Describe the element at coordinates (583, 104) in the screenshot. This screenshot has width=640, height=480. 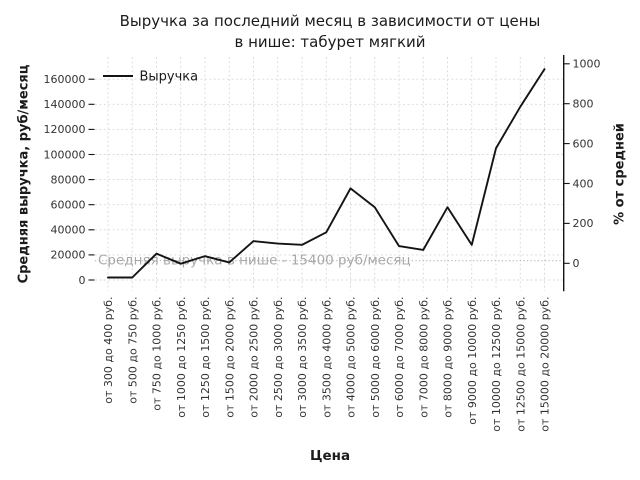
I see `right-tick-label: 800` at that location.